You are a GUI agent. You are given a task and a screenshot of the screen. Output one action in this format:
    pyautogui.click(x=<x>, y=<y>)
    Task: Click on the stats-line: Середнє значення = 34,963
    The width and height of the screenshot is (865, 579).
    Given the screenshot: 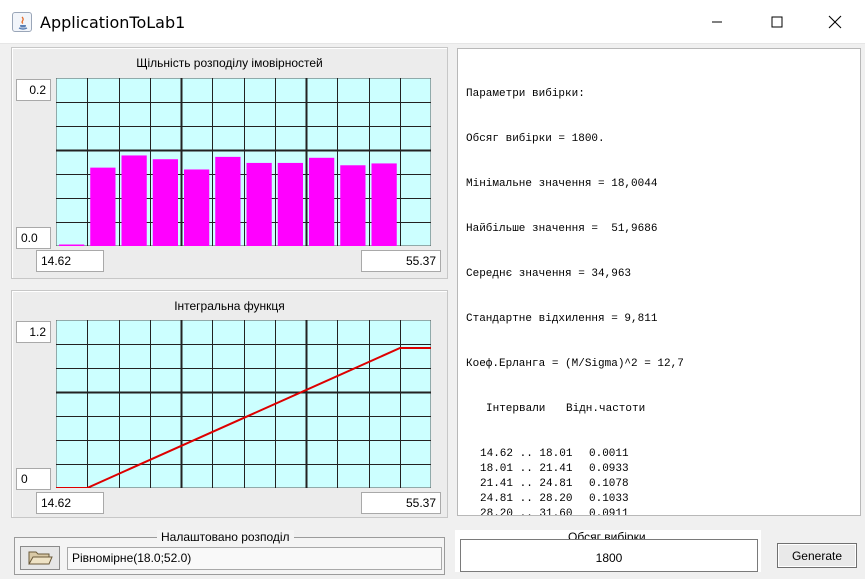 What is the action you would take?
    pyautogui.click(x=549, y=274)
    